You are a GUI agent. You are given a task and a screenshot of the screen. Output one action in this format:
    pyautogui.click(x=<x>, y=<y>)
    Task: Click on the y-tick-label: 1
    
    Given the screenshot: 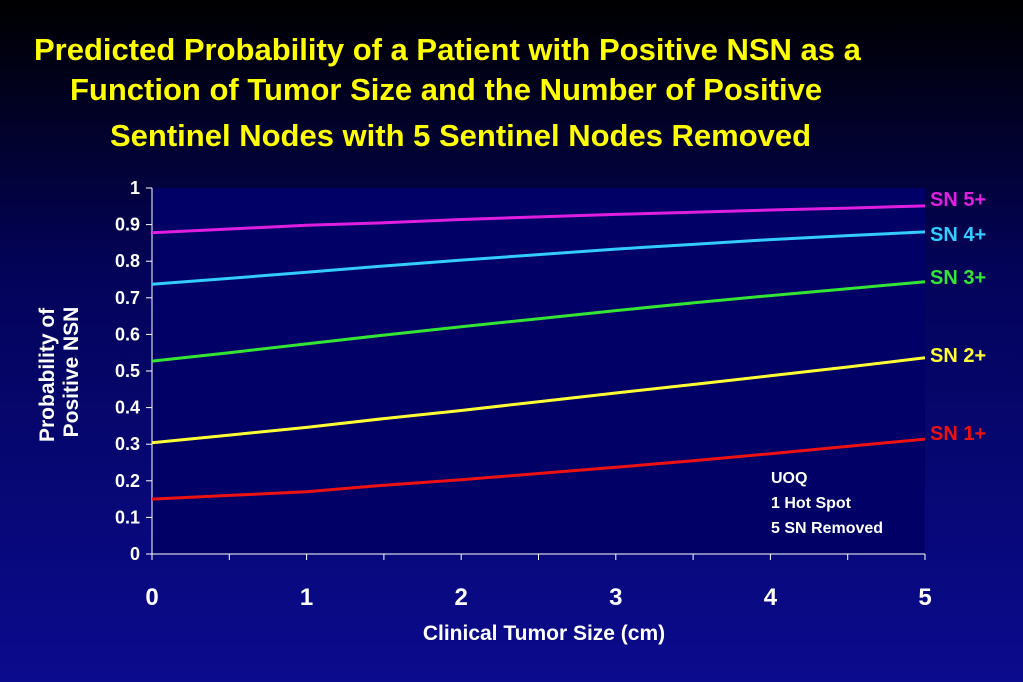 What is the action you would take?
    pyautogui.click(x=135, y=188)
    